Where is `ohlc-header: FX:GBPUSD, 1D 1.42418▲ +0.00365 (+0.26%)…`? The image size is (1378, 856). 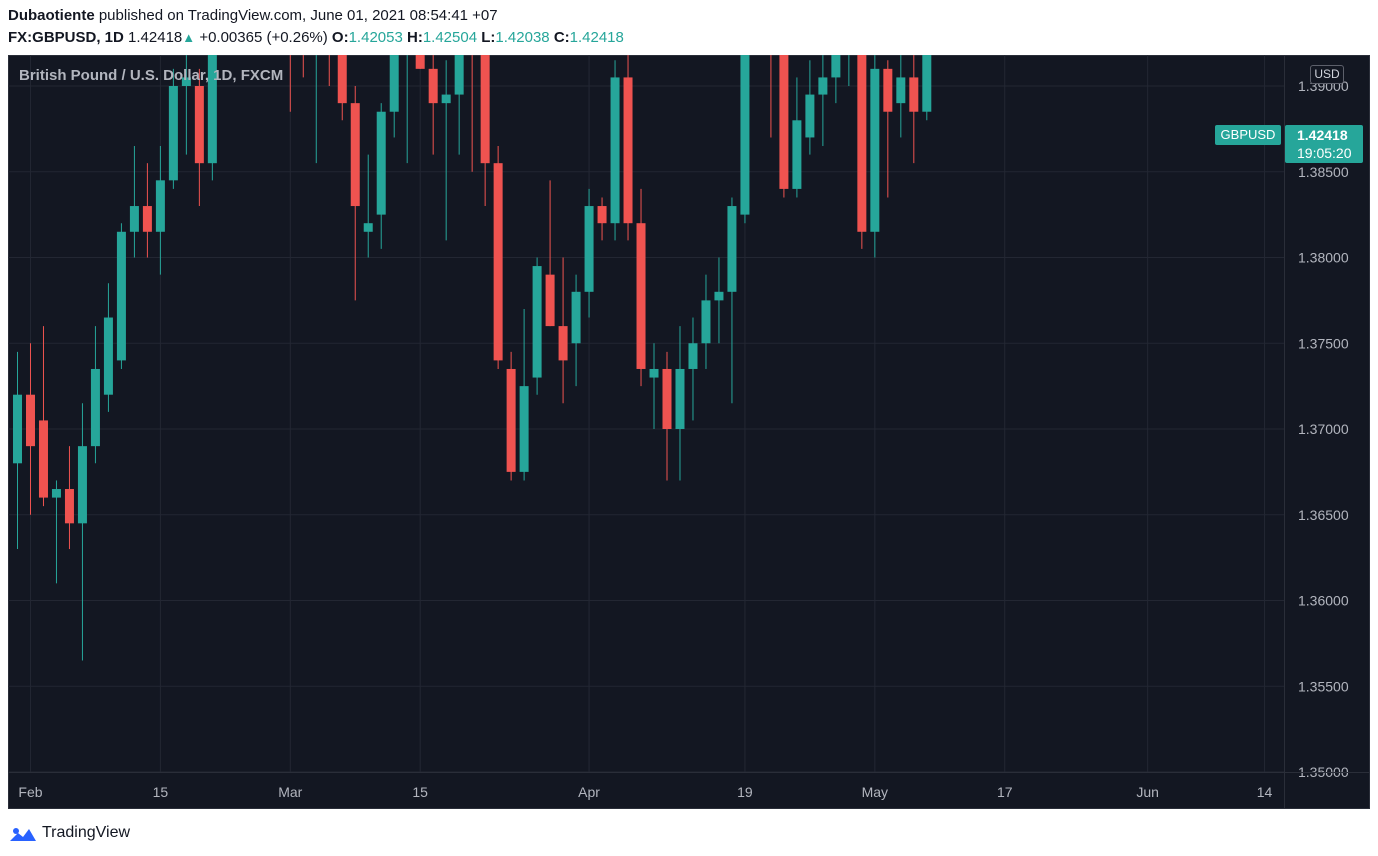
ohlc-header: FX:GBPUSD, 1D 1.42418▲ +0.00365 (+0.26%)… is located at coordinates (316, 37).